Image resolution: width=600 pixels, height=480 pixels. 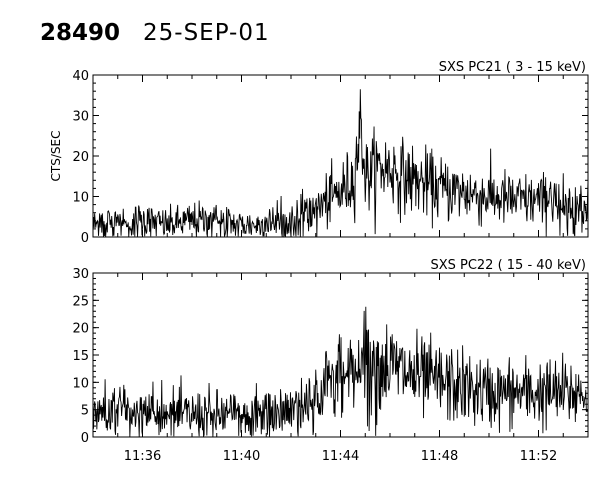 I want to click on y-tick-label: 15, so click(x=80, y=356).